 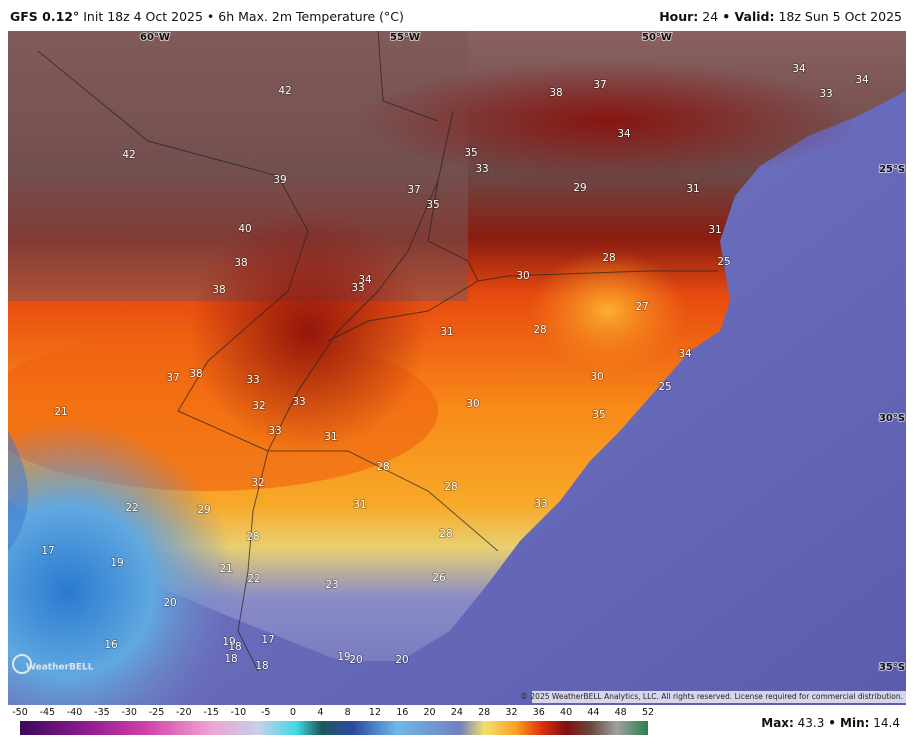 I want to click on temp-label: 29, so click(x=203, y=510).